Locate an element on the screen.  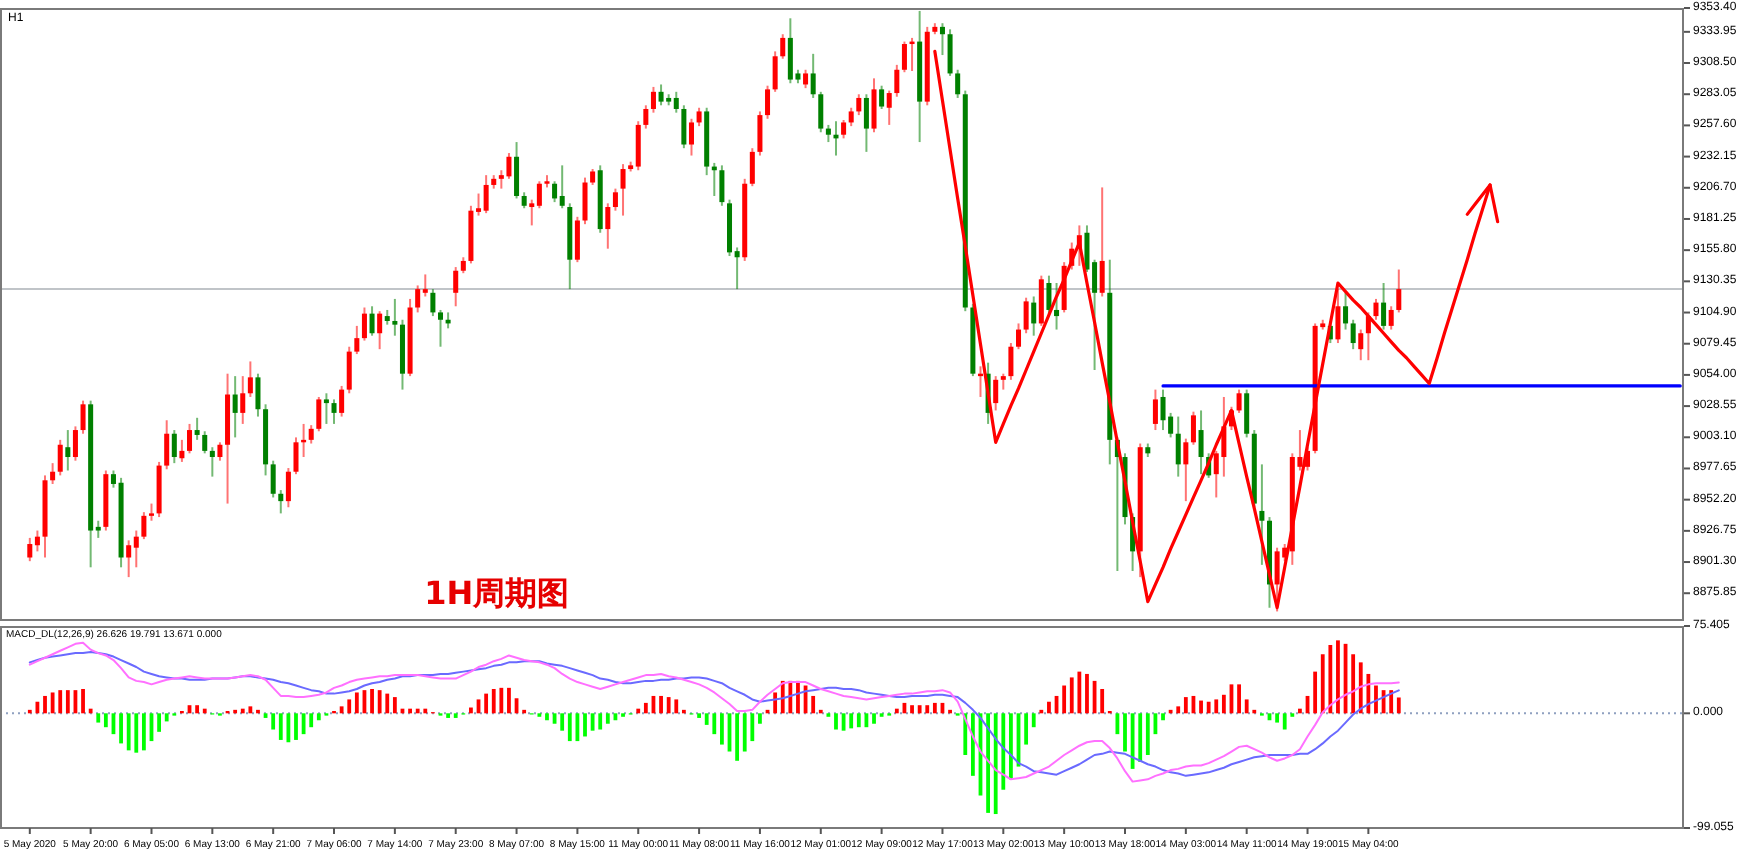
annotation: 1H周期图 is located at coordinates (497, 593).